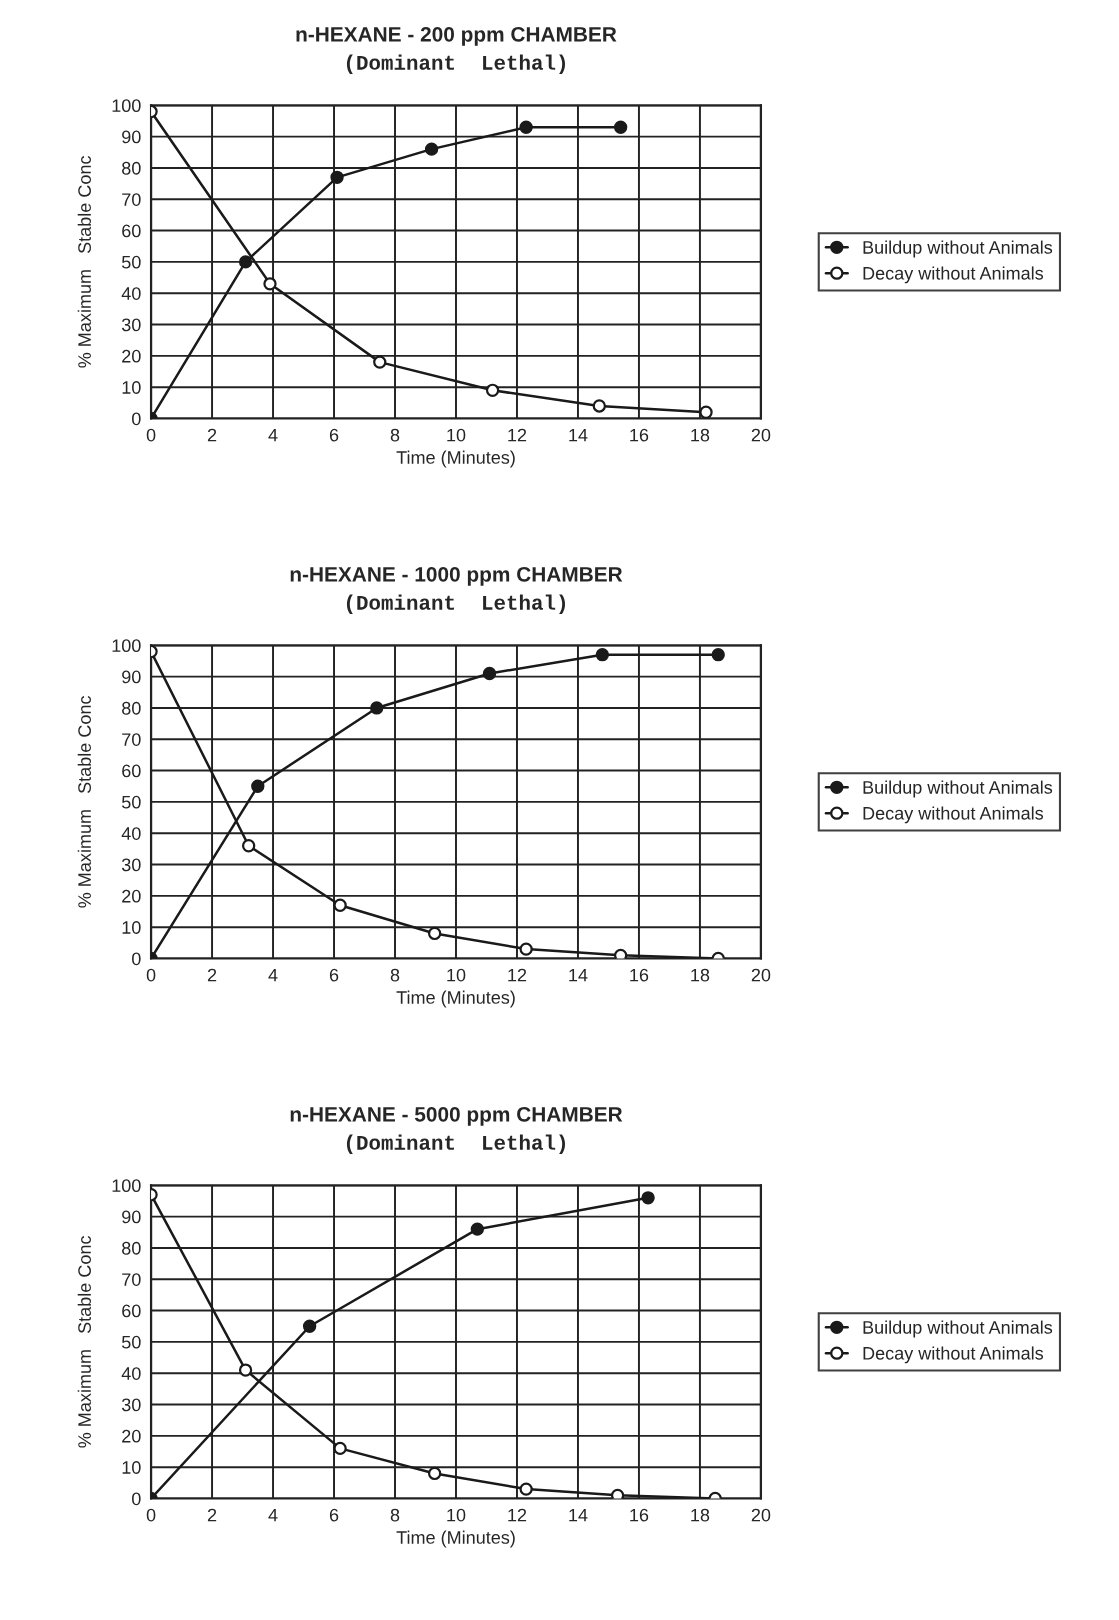 The height and width of the screenshot is (1620, 1119). What do you see at coordinates (456, 1116) in the screenshot?
I see `chart-title: n-HEXANE - 5000 ppm CHAMBER` at bounding box center [456, 1116].